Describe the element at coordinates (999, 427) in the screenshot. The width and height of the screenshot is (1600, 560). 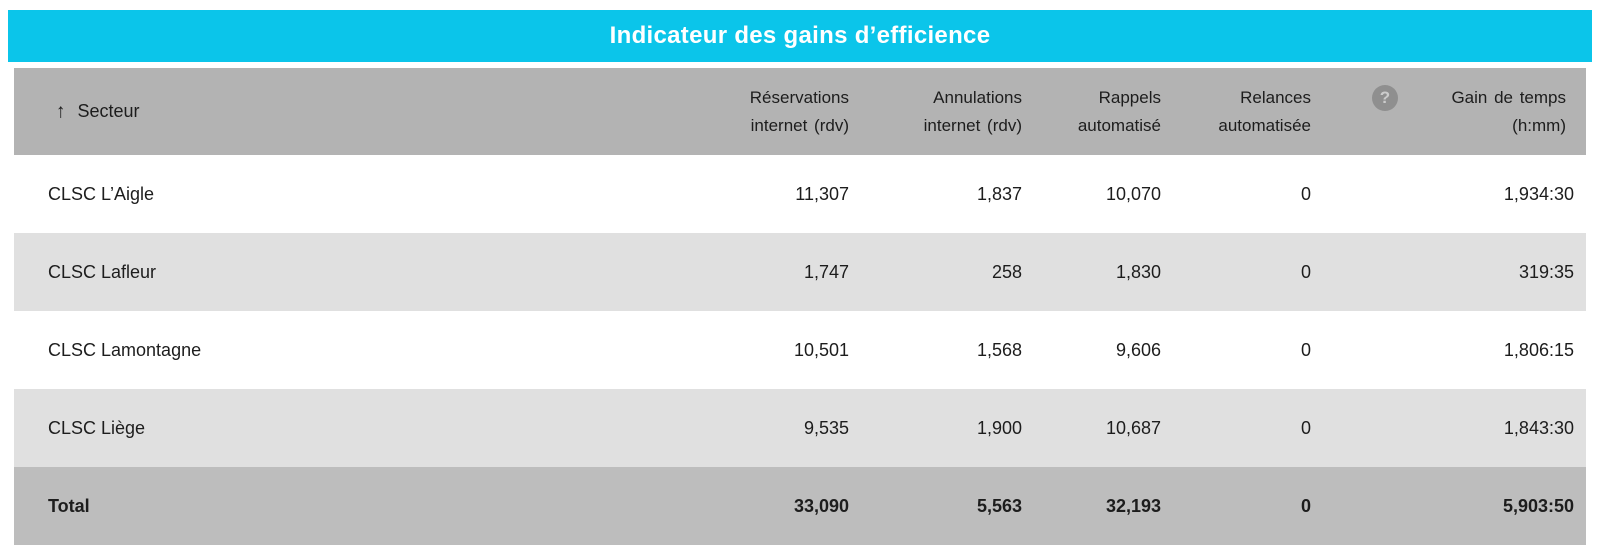
I see `cell-annulations: 1,900` at that location.